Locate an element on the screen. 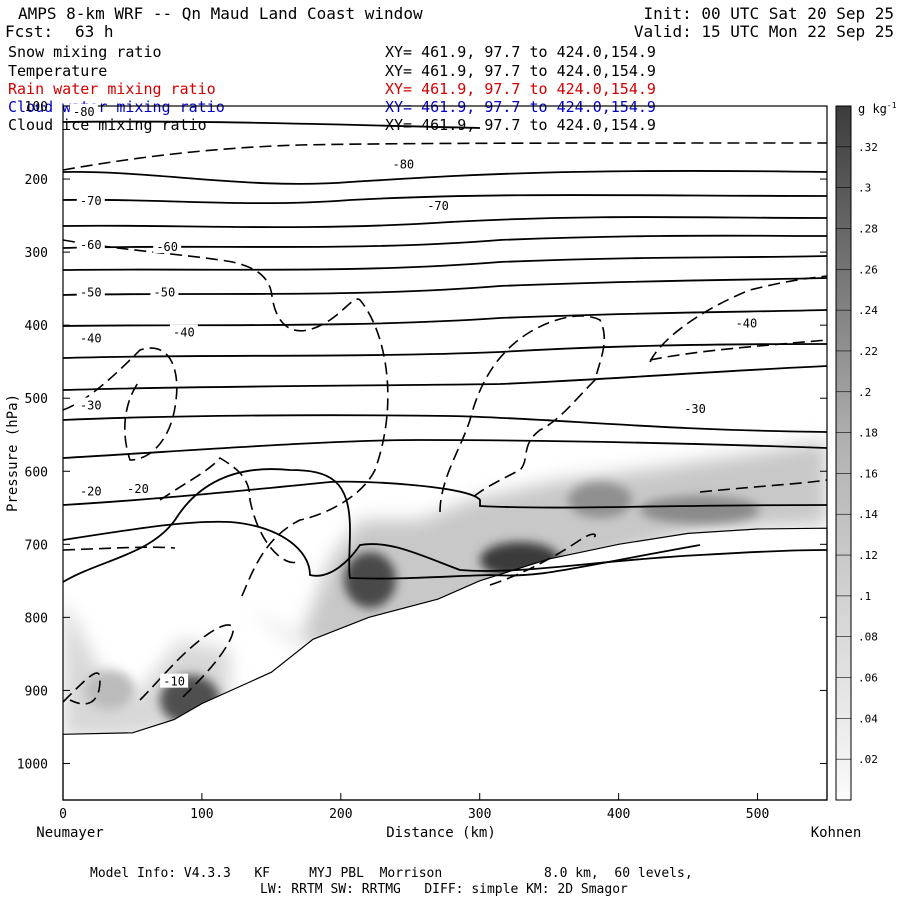  colorbar-tick-label: .3 is located at coordinates (864, 188).